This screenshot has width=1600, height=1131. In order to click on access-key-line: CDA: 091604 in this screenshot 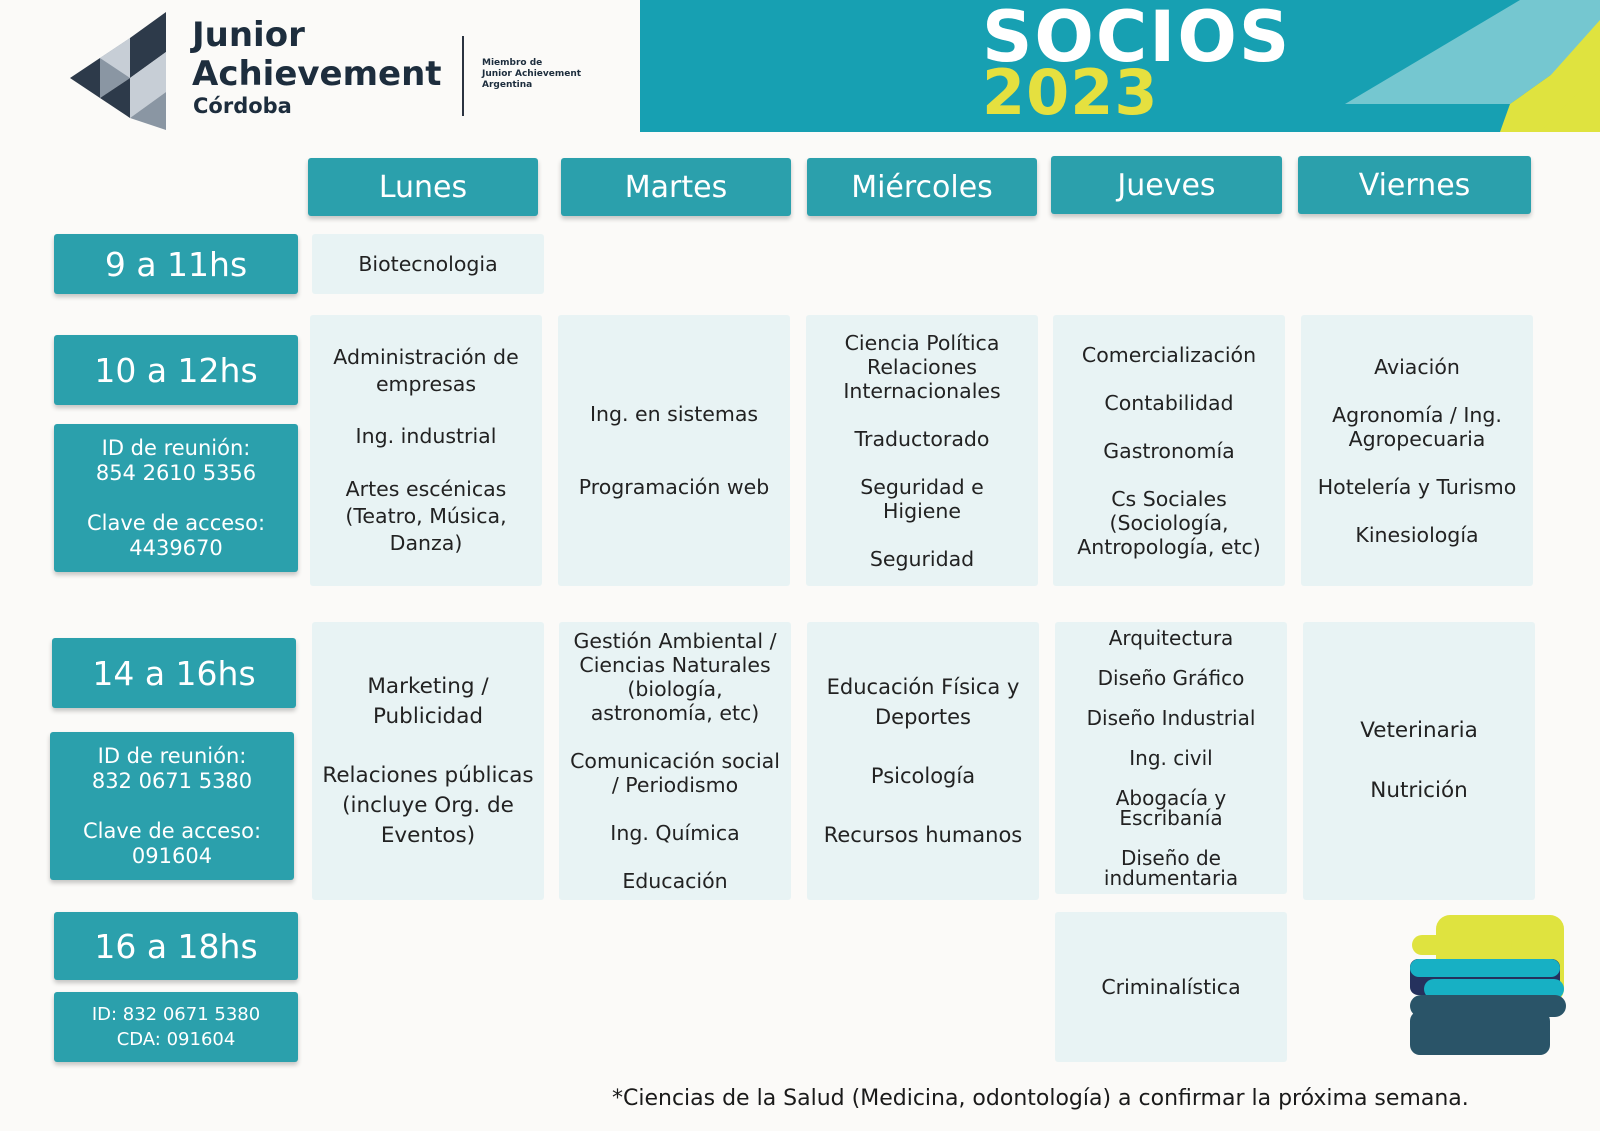, I will do `click(176, 1039)`.